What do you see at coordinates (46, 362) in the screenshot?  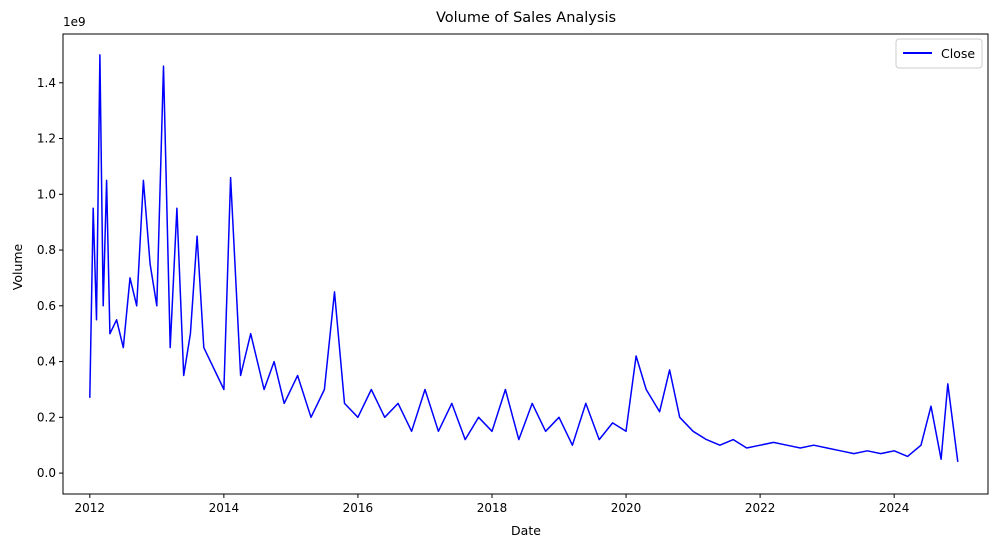 I see `y-tick-label: 0.4` at bounding box center [46, 362].